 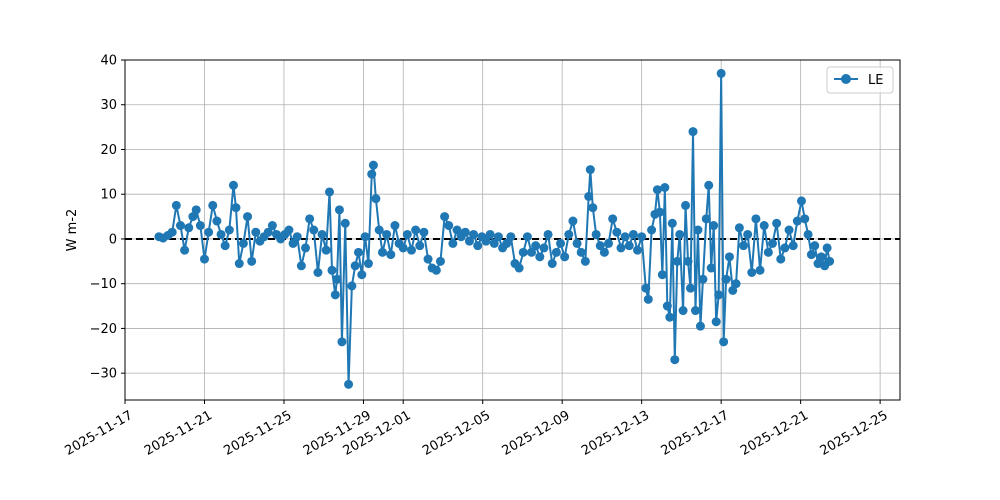 I want to click on legend-box, so click(x=860, y=80).